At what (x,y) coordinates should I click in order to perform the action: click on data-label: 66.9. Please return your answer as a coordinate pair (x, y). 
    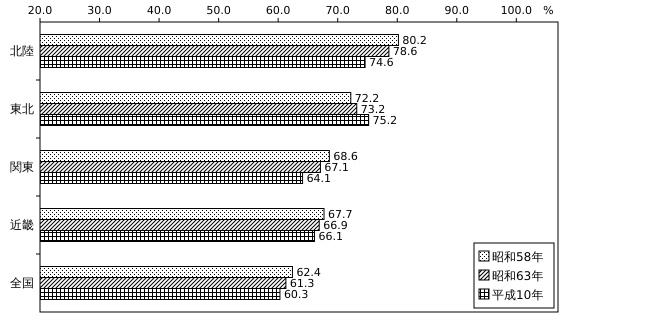
    Looking at the image, I should click on (335, 225).